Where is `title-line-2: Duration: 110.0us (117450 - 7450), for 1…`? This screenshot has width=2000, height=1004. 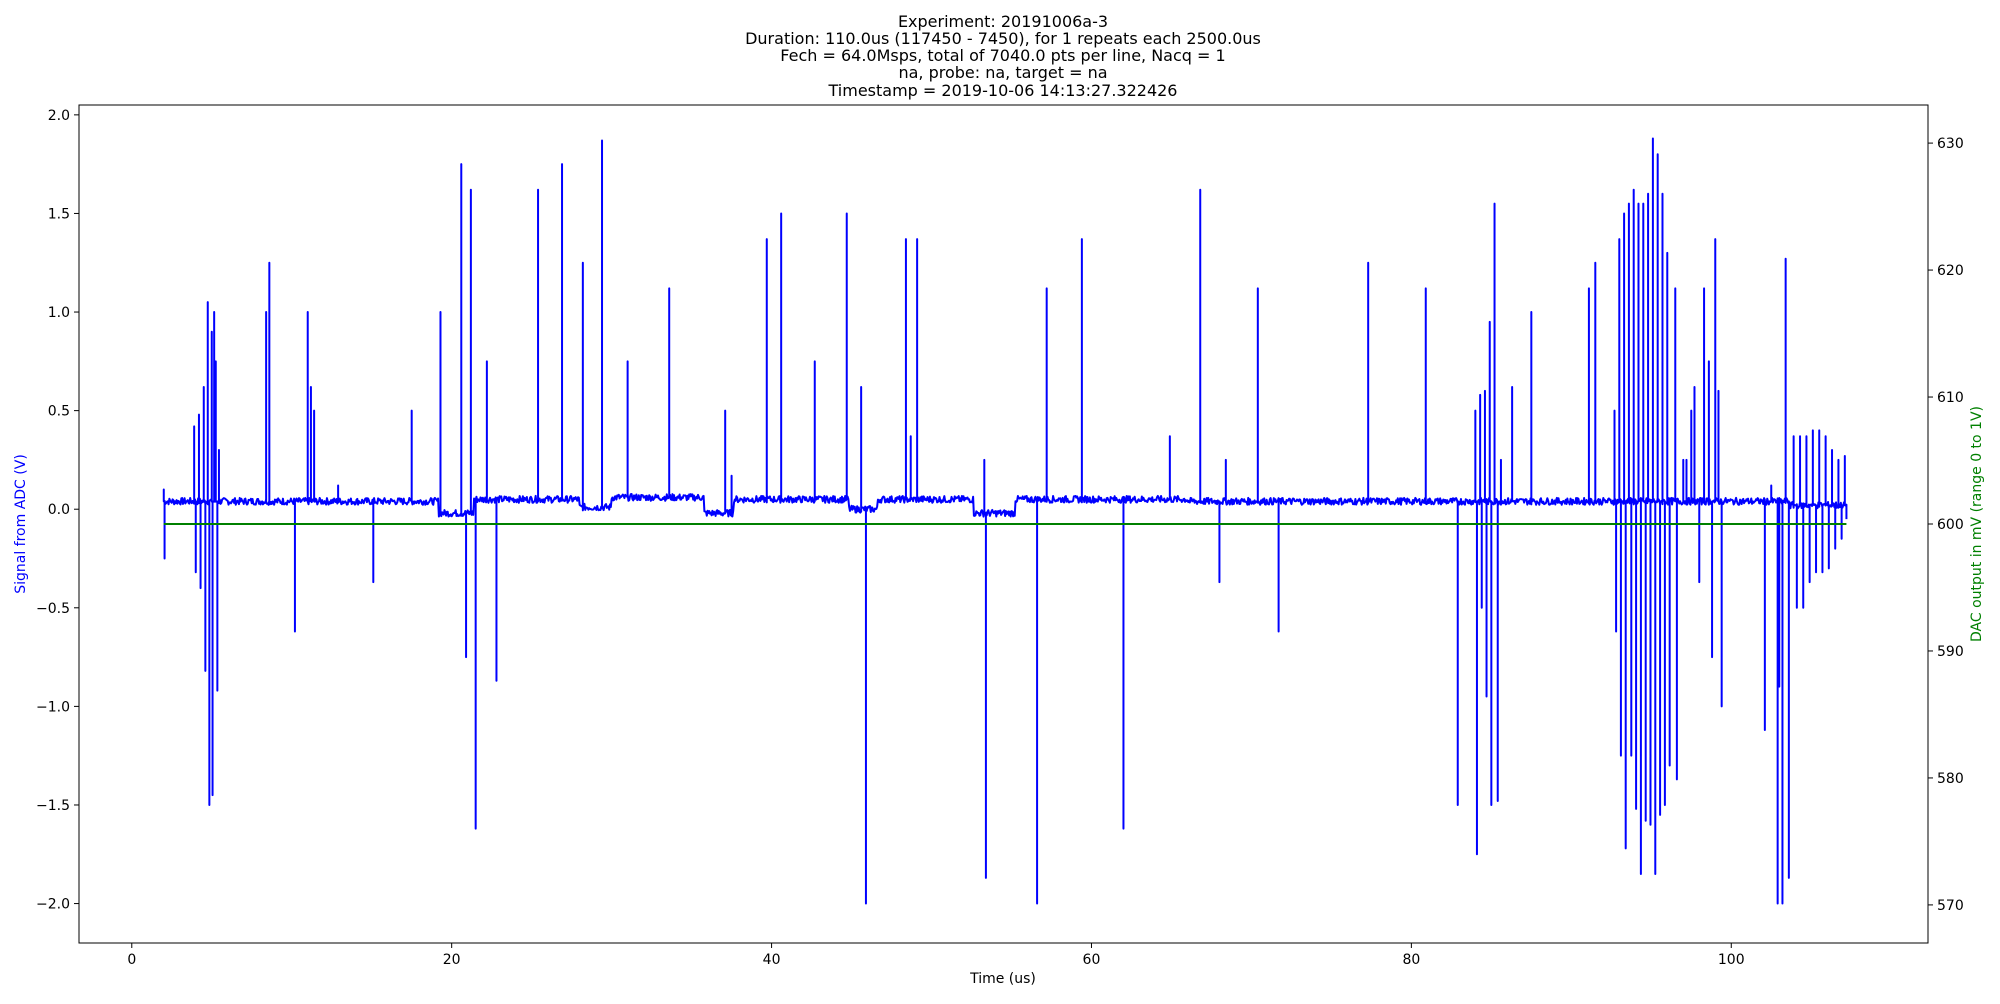
title-line-2: Duration: 110.0us (117450 - 7450), for 1… is located at coordinates (1003, 38).